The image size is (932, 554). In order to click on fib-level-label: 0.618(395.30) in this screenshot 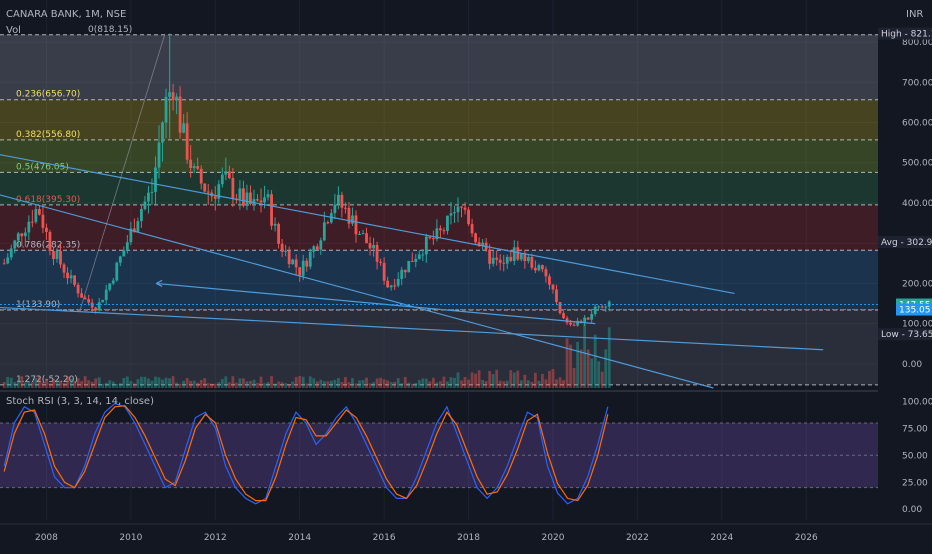, I will do `click(48, 200)`.